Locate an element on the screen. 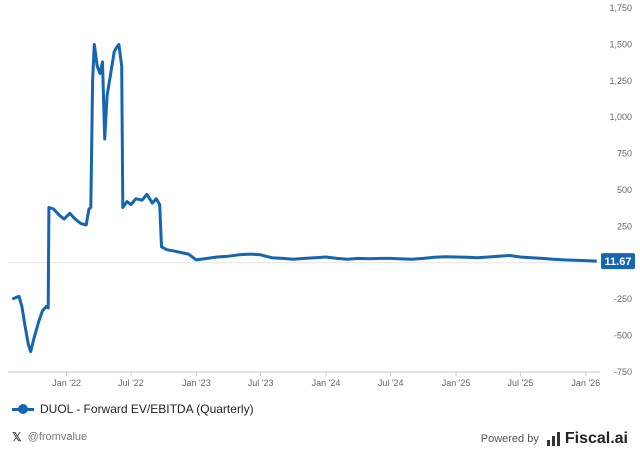  last-value-text: 11.67 is located at coordinates (618, 262).